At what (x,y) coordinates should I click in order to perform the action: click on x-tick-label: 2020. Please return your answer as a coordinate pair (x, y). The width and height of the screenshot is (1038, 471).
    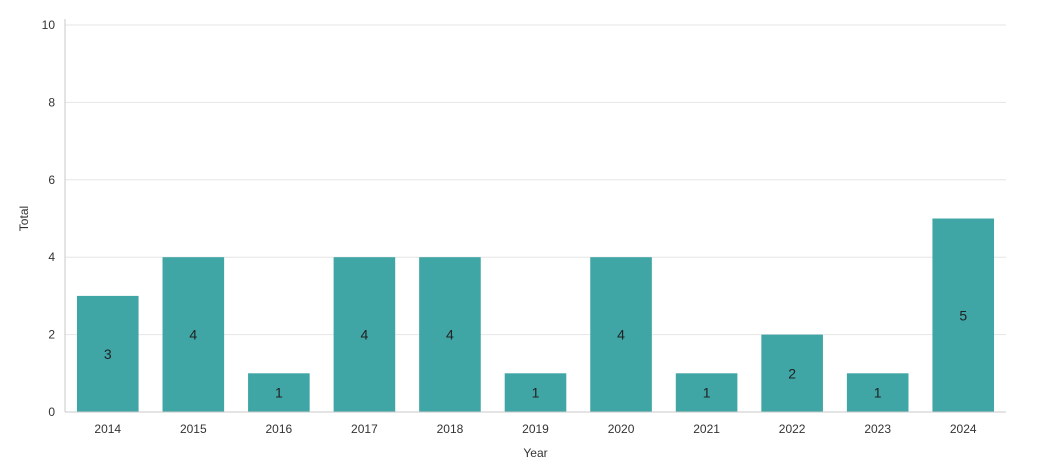
    Looking at the image, I should click on (621, 429).